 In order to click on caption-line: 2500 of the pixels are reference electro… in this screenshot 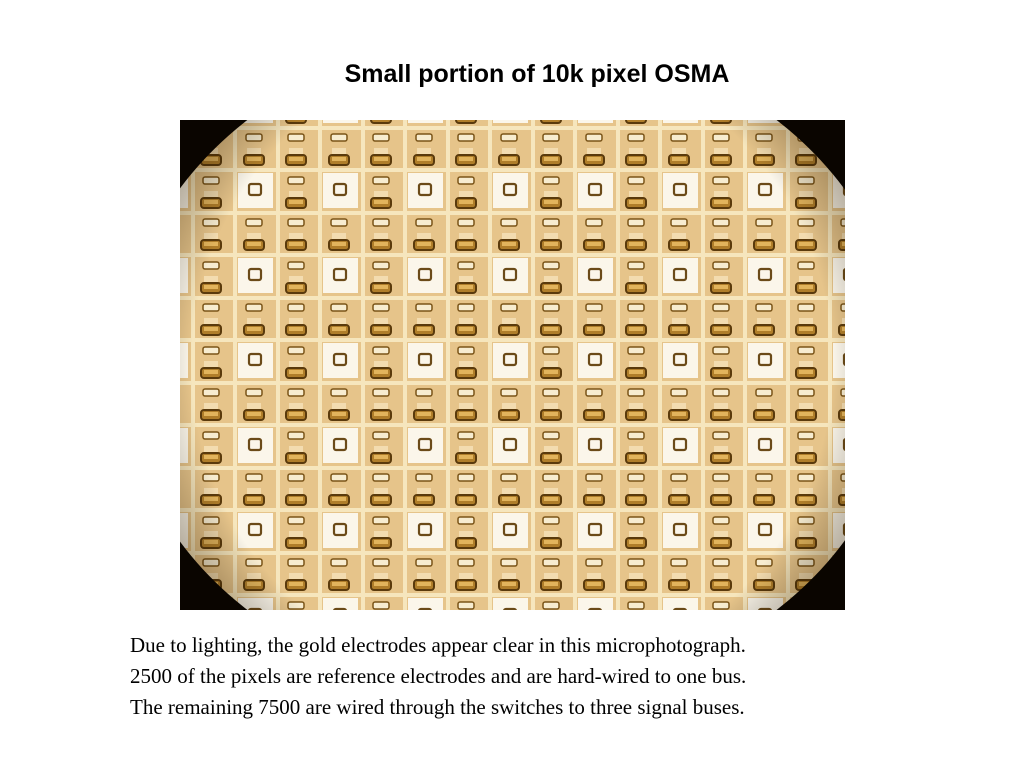, I will do `click(438, 676)`.